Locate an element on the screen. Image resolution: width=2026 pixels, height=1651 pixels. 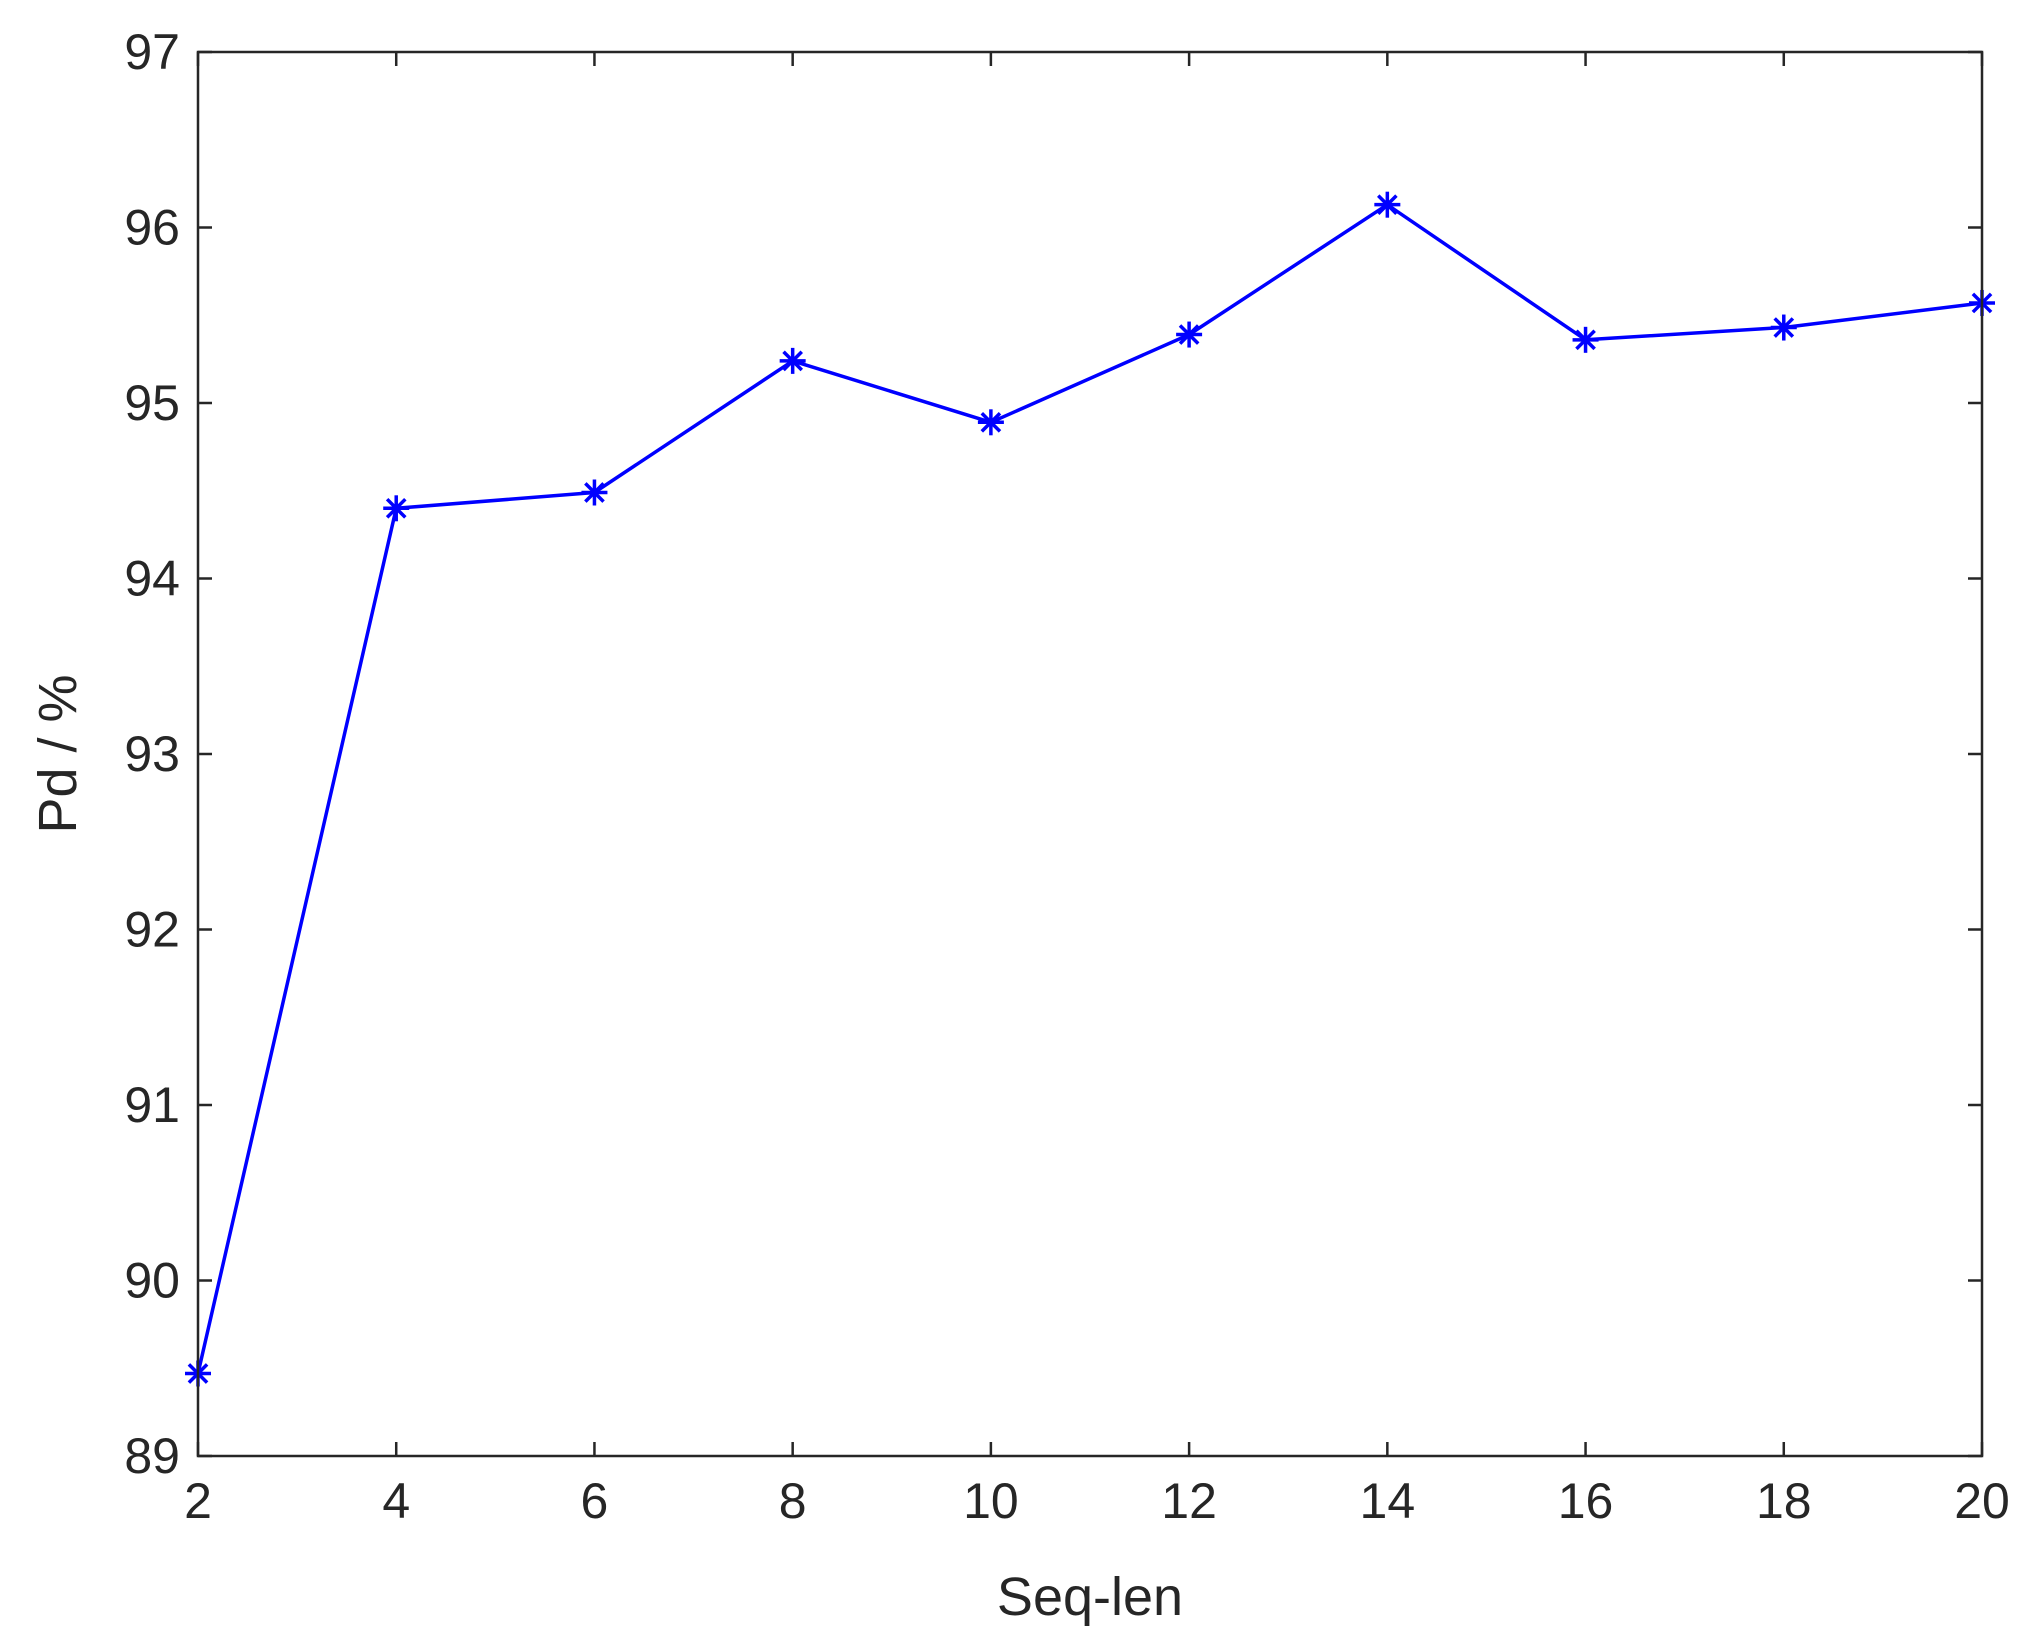
x-tick-label: 10 is located at coordinates (991, 1501).